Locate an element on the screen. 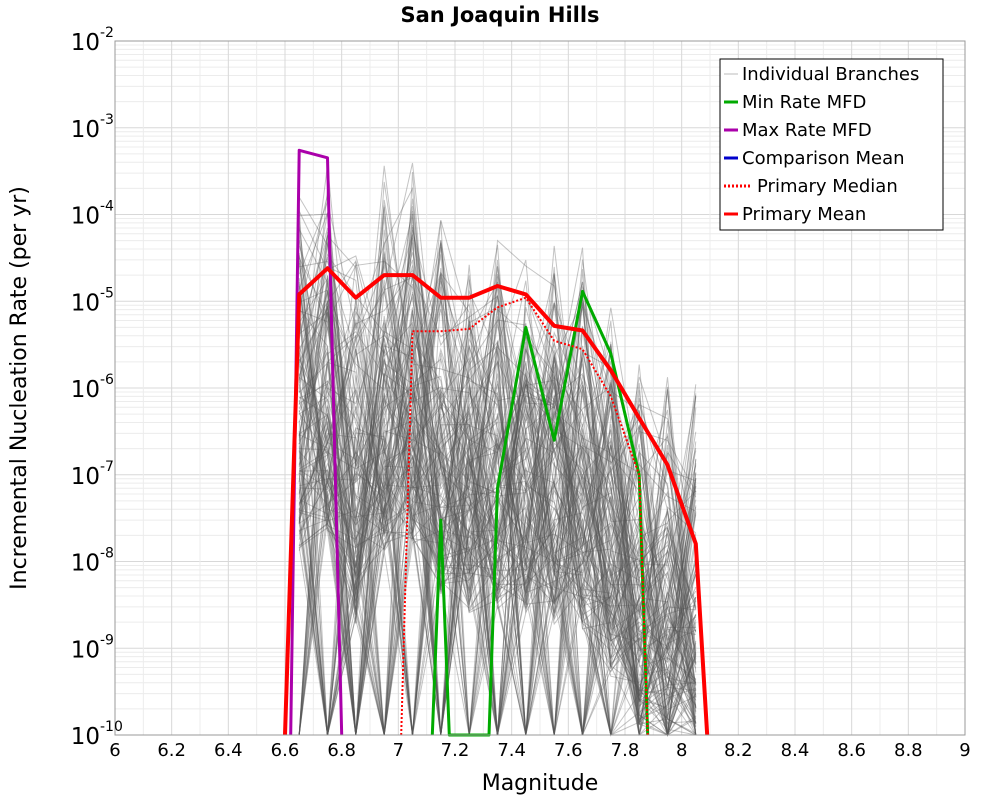 The image size is (1000, 800). y-tick-exponent: -4 is located at coordinates (107, 207).